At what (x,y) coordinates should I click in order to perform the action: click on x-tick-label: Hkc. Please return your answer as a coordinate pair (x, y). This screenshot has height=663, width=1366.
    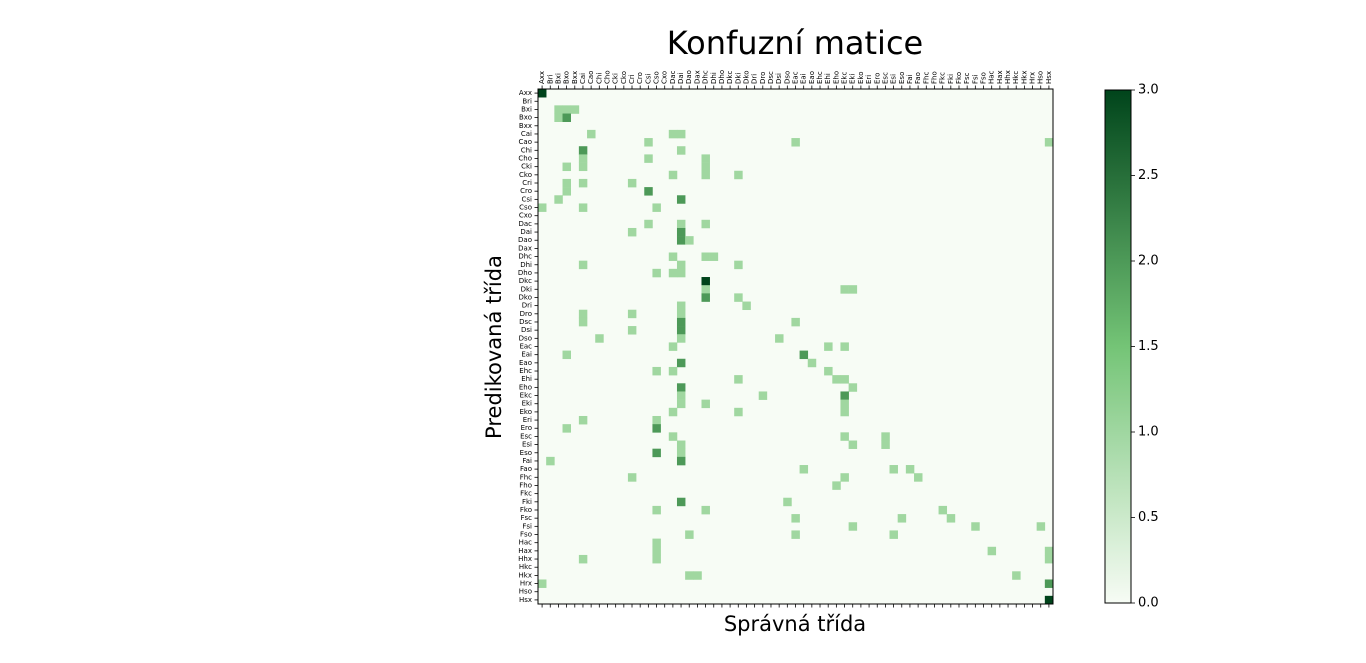
    Looking at the image, I should click on (1016, 77).